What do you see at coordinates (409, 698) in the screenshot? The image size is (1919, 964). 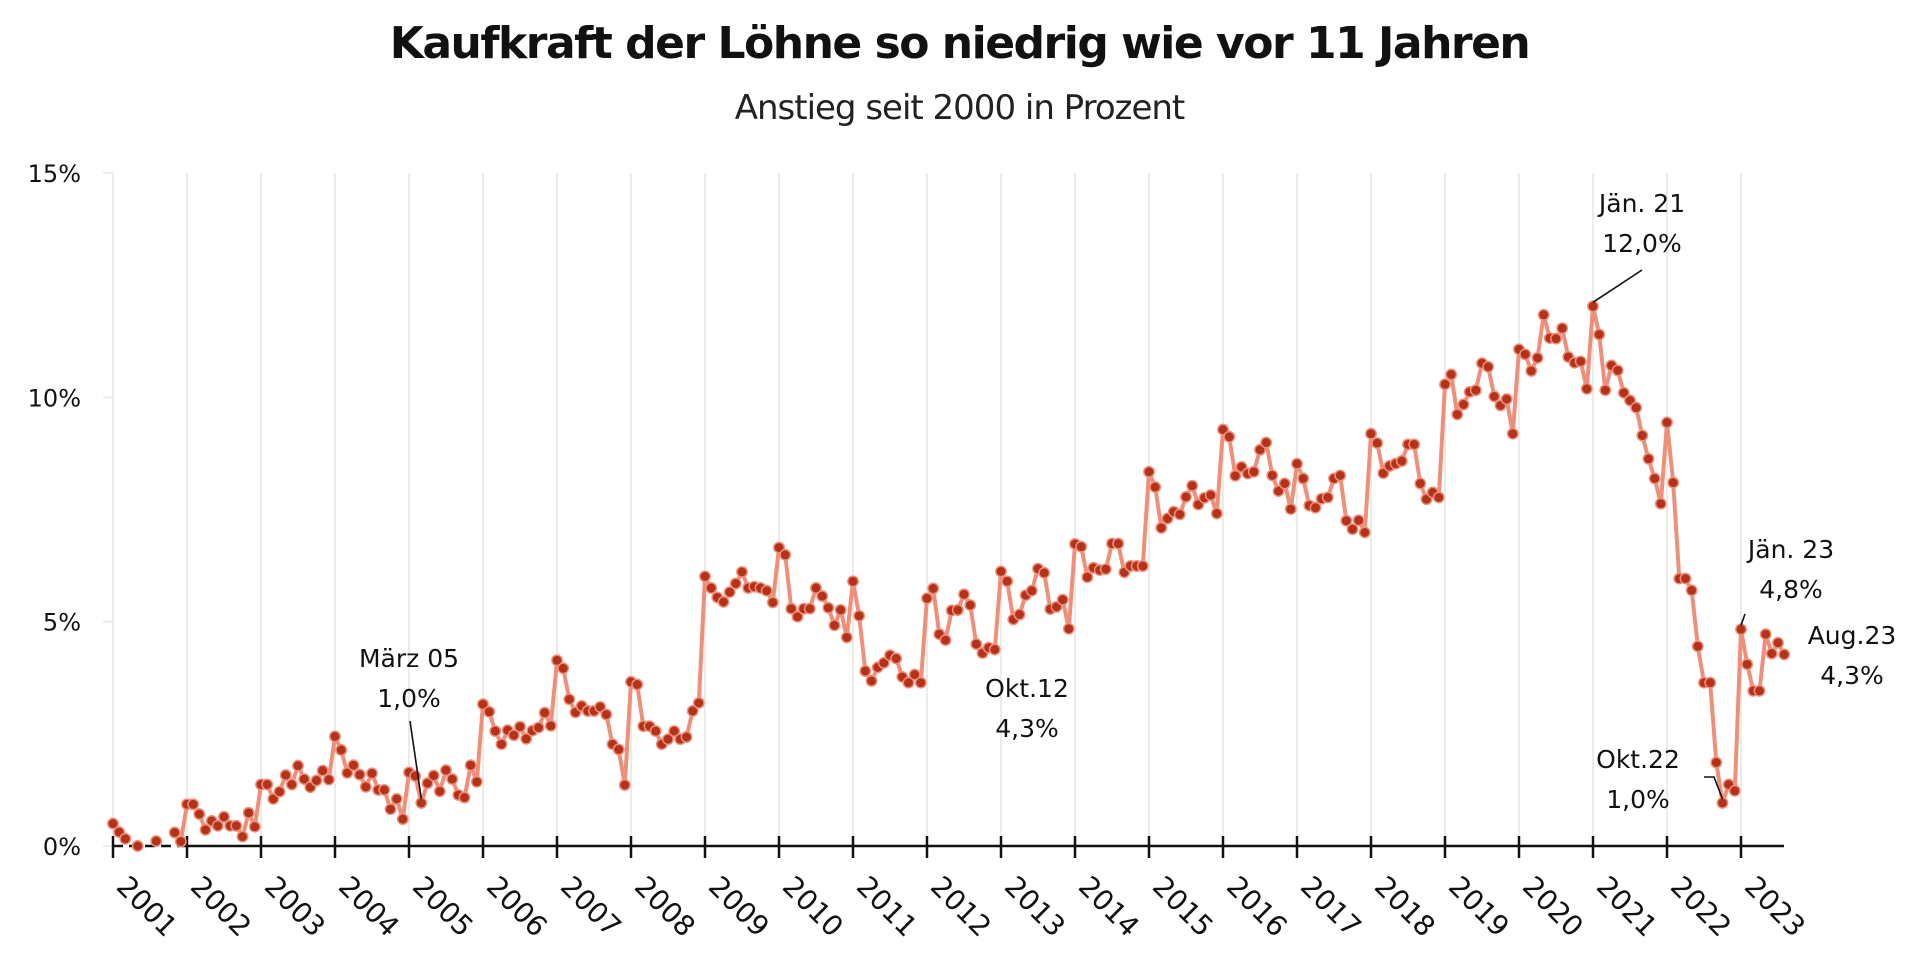 I see `annotation-value: 1,0%` at bounding box center [409, 698].